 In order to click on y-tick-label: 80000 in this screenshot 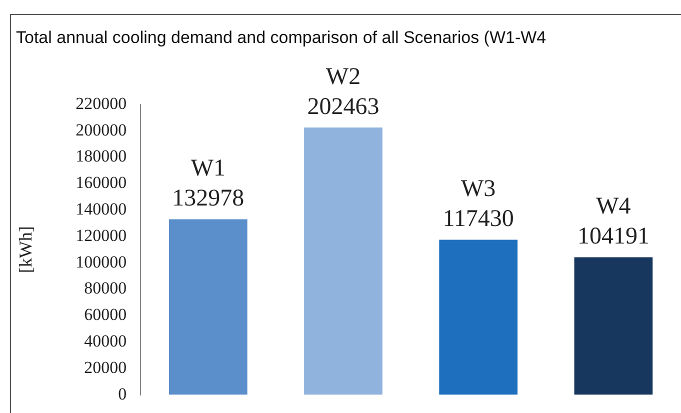, I will do `click(105, 288)`.